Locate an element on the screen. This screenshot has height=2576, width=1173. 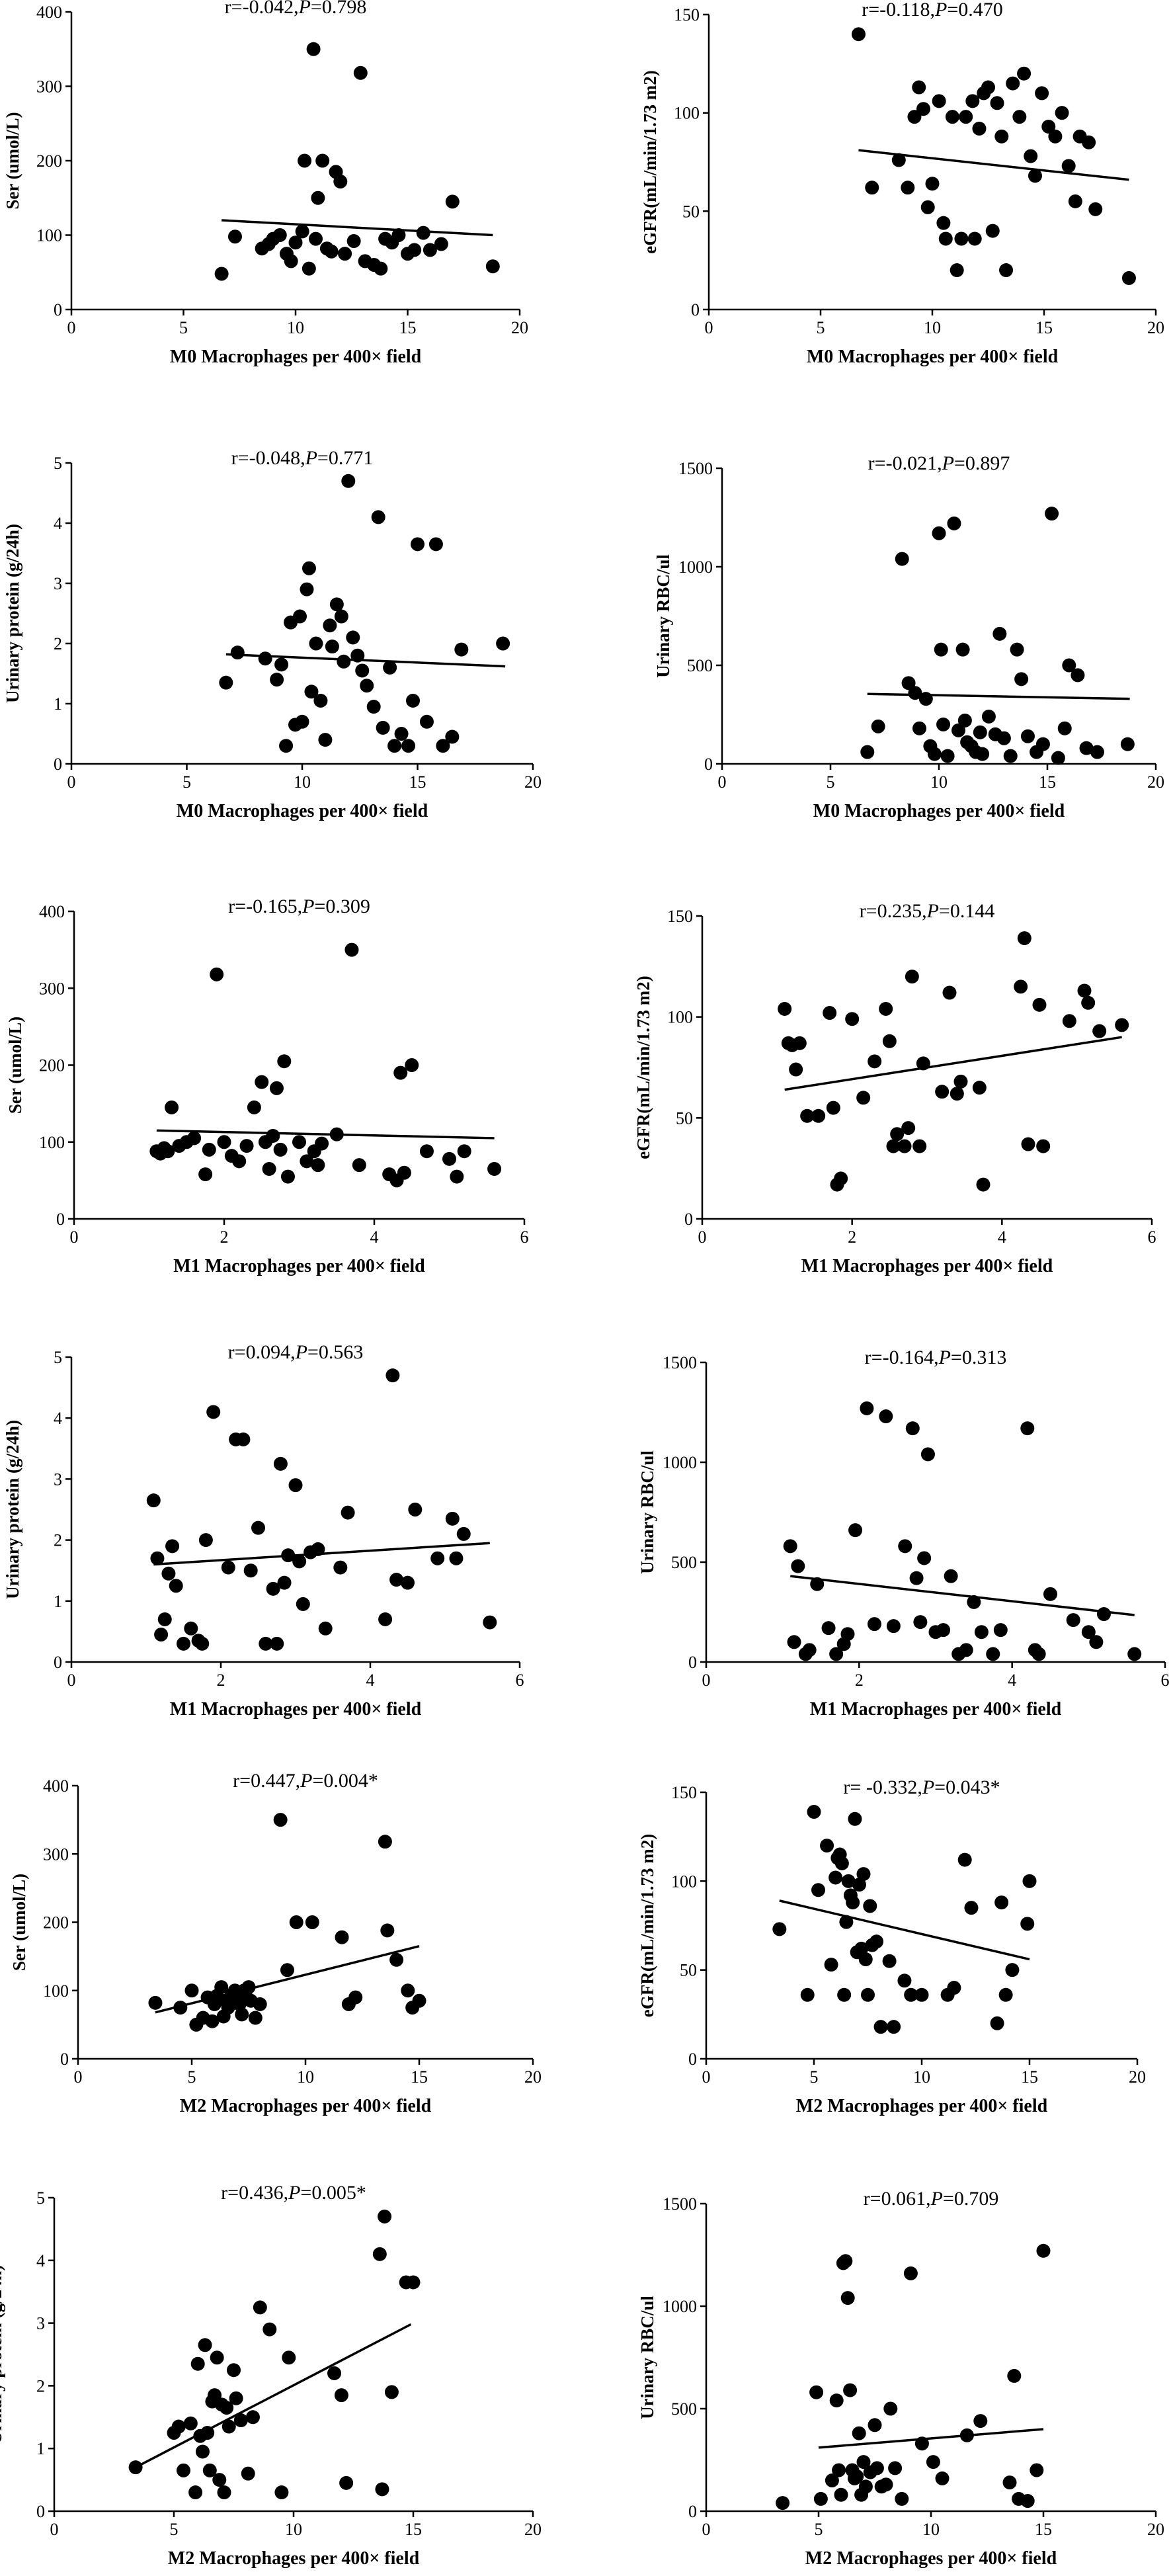
x-tick-label: 6 is located at coordinates (1165, 1680).